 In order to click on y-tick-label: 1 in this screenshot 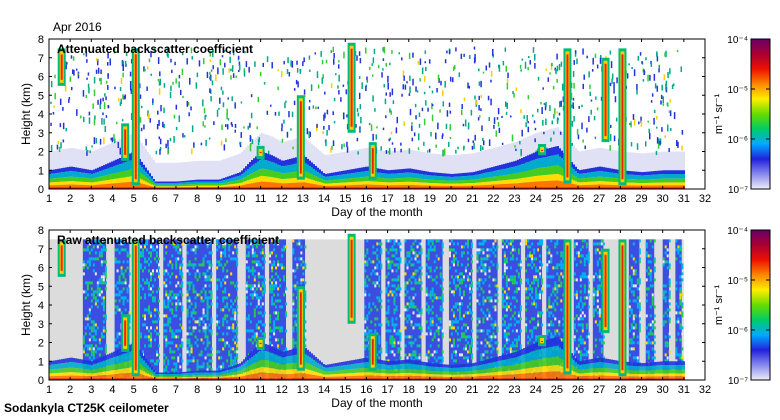, I will do `click(41, 171)`.